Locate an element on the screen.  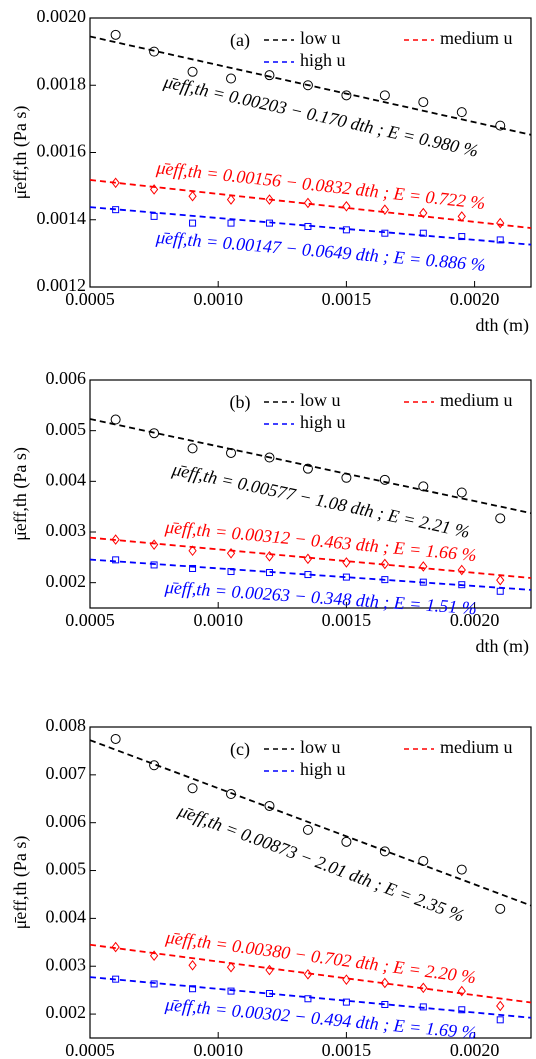
y-tick-label: 0.0020 is located at coordinates (62, 16).